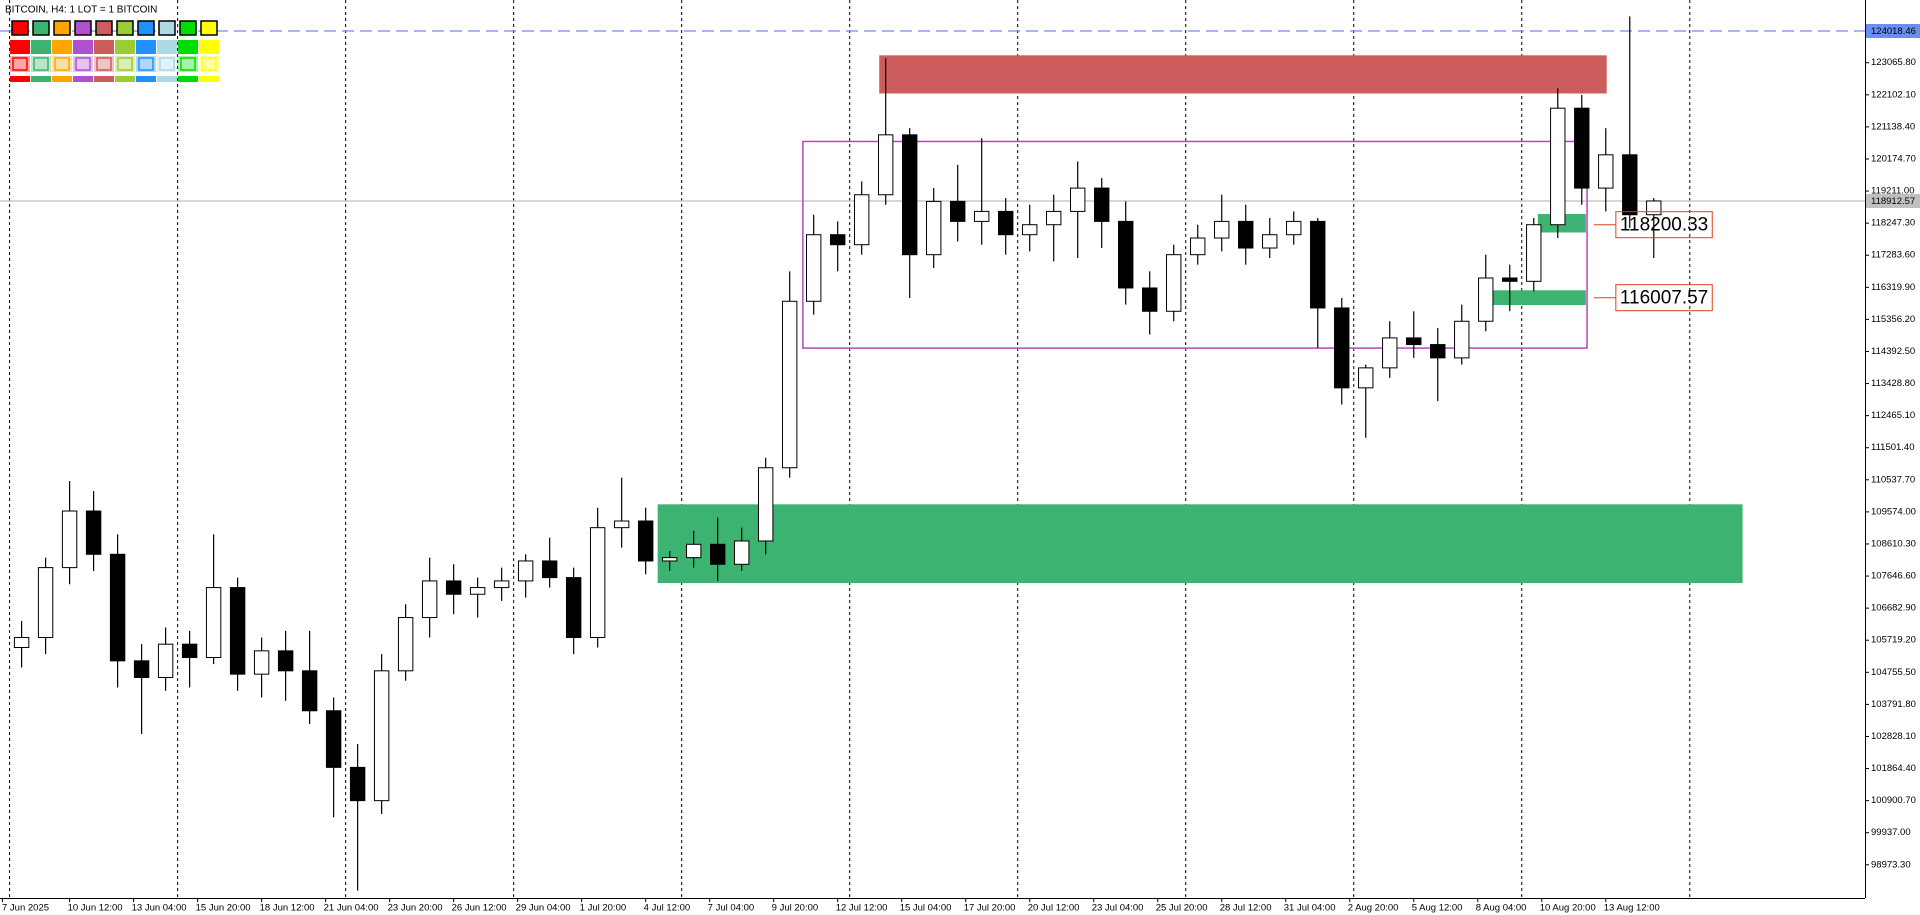  I want to click on x-tick-label: 13 Aug 12:00, so click(1632, 908).